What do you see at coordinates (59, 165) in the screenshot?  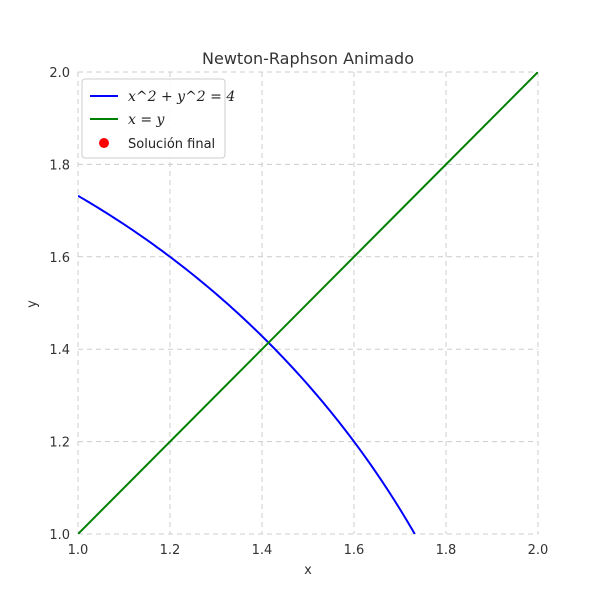 I see `y-tick-label: 1.8` at bounding box center [59, 165].